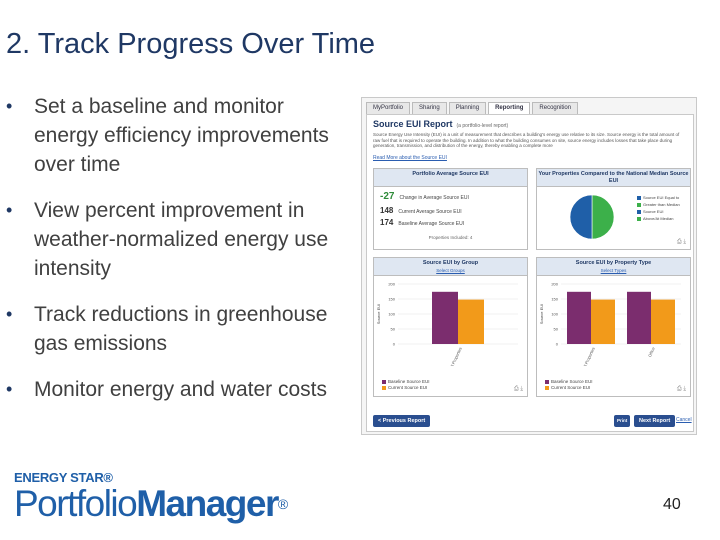 This screenshot has width=720, height=540. Describe the element at coordinates (434, 198) in the screenshot. I see `metric-label: Change in Average Source EUI` at that location.